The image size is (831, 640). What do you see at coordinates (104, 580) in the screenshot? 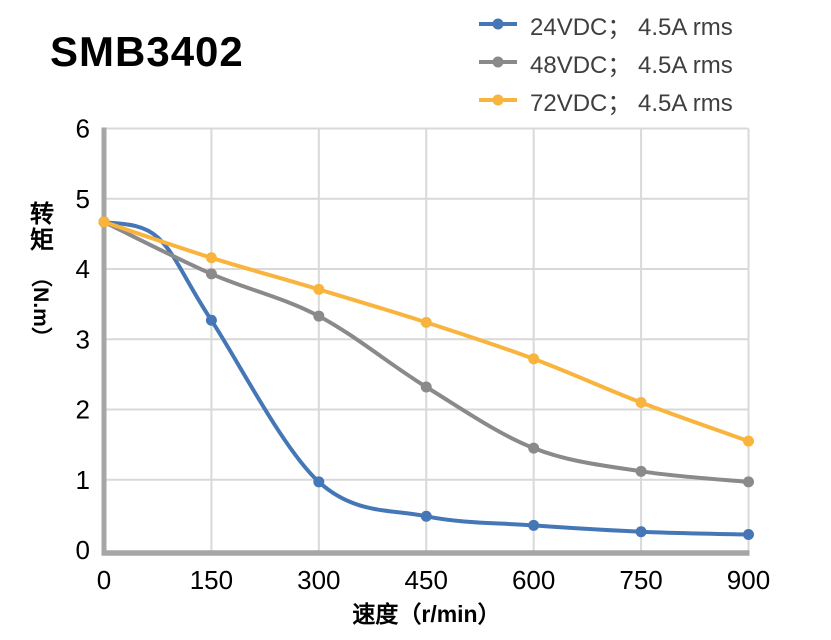
I see `x-tick-label: 0` at bounding box center [104, 580].